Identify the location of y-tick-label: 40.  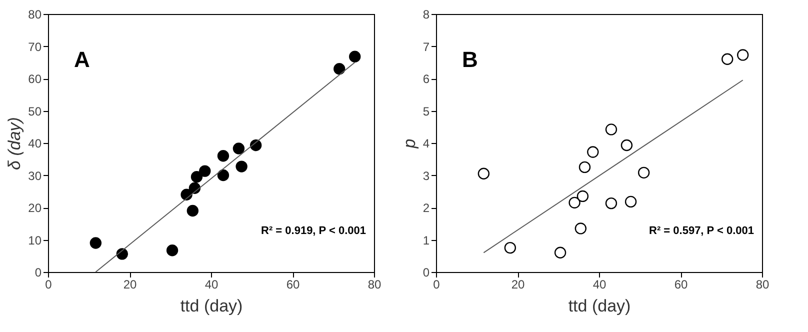
(35, 143).